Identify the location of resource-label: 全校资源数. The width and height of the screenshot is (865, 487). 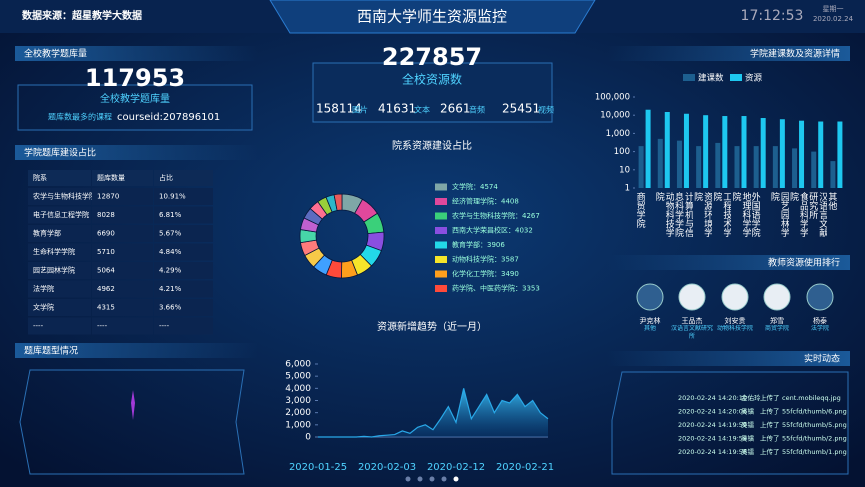
(432, 79).